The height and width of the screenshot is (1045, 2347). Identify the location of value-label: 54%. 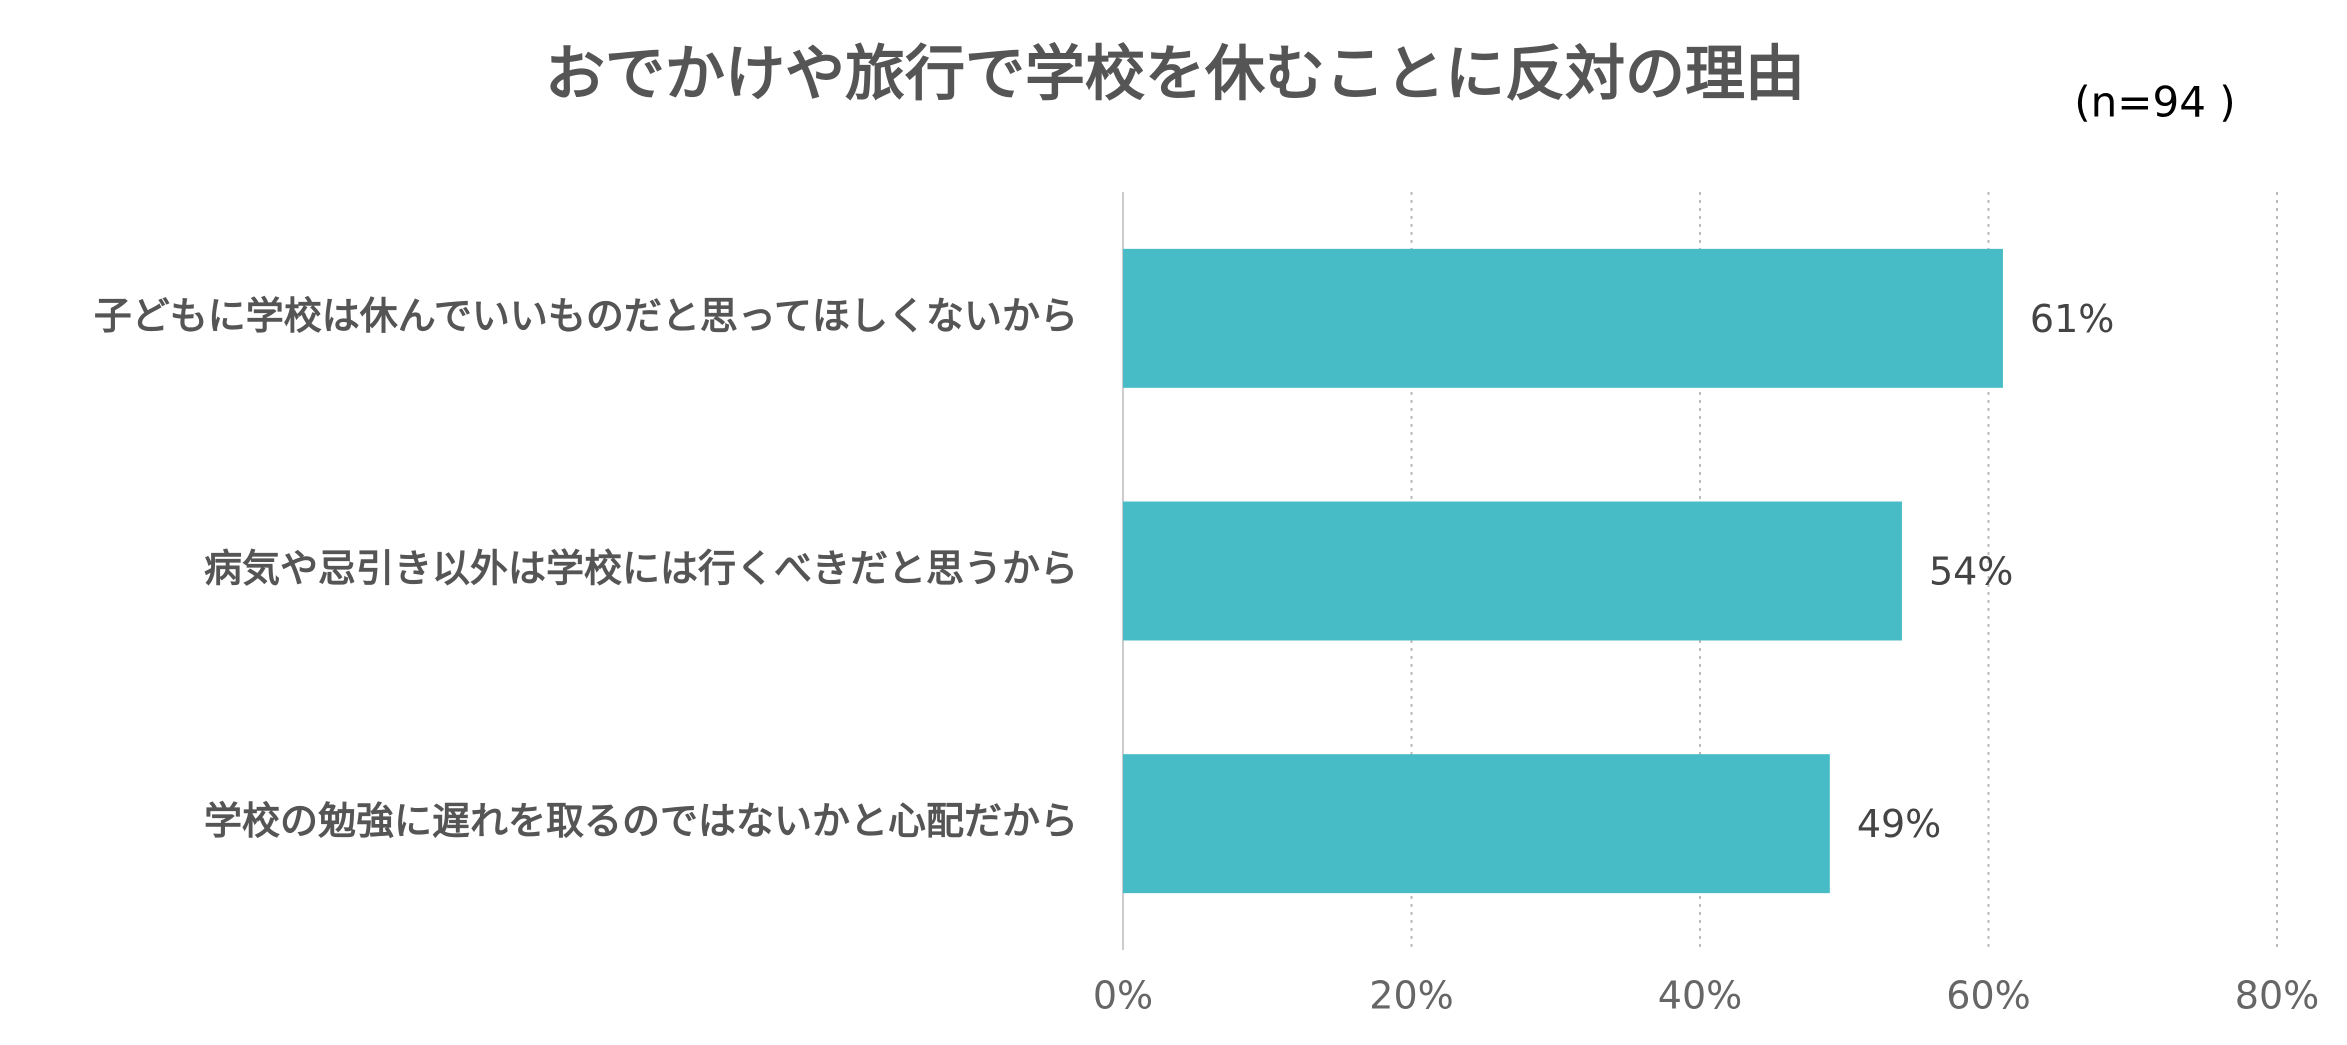
(1971, 572).